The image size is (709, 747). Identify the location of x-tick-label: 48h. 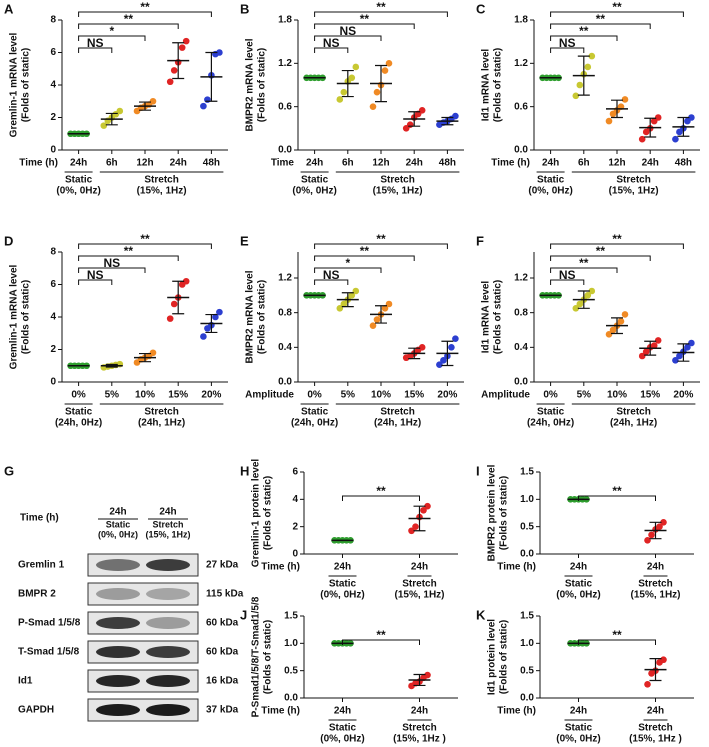
(447, 163).